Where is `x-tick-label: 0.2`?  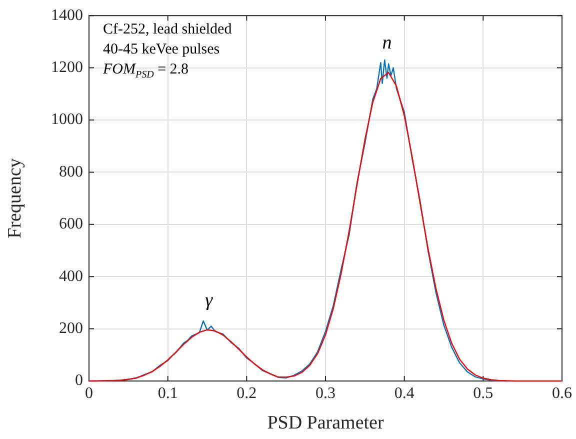
x-tick-label: 0.2 is located at coordinates (246, 393).